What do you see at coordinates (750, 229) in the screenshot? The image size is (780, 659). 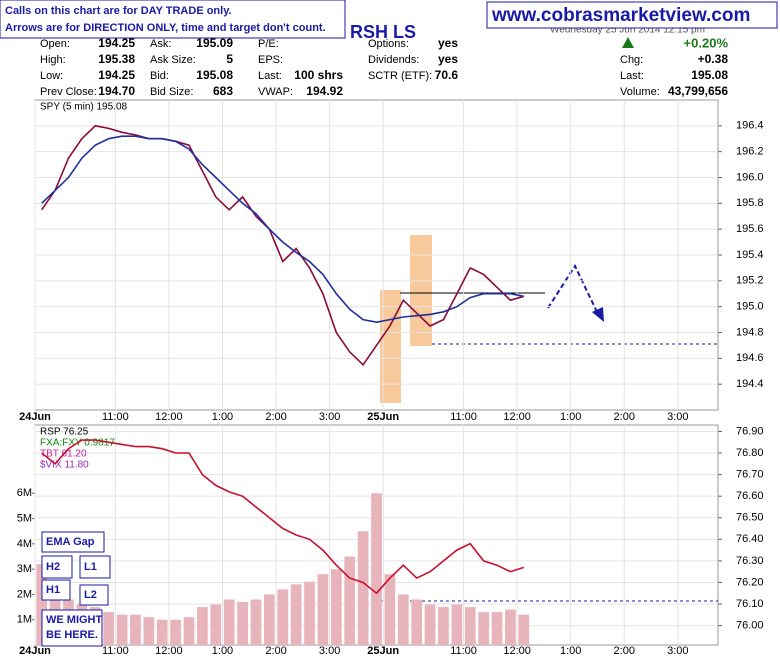 I see `y-tick-label: 195.6` at bounding box center [750, 229].